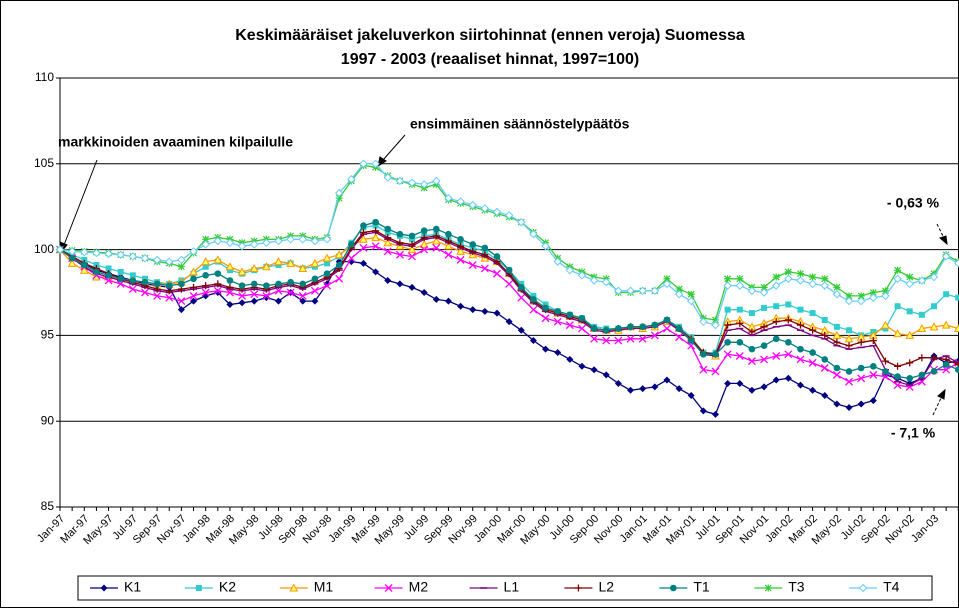 The width and height of the screenshot is (959, 608). Describe the element at coordinates (913, 433) in the screenshot. I see `annotation: - 7,1 %` at that location.